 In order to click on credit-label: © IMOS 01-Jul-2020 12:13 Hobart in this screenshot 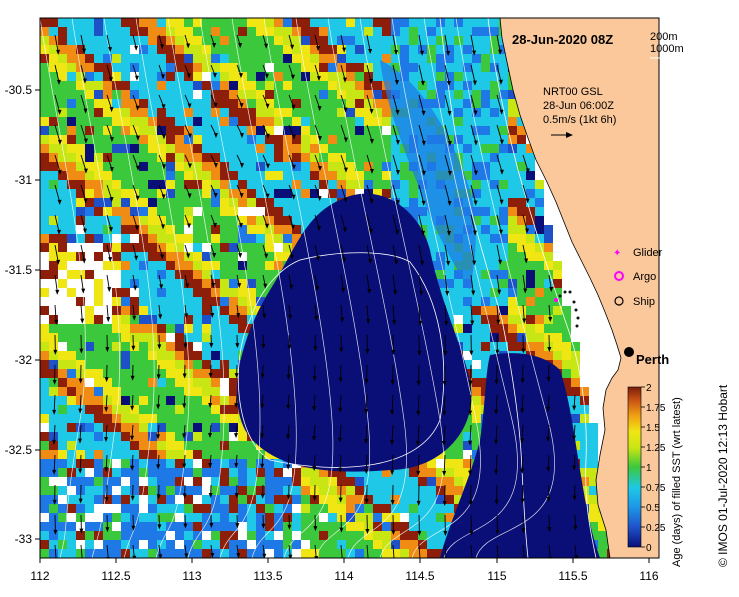, I will do `click(723, 475)`.